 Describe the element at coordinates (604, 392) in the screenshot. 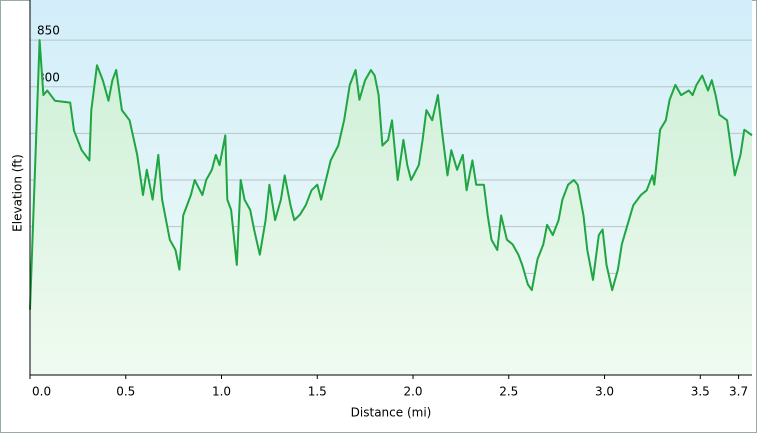

I see `x-tick-label: 3.0` at that location.